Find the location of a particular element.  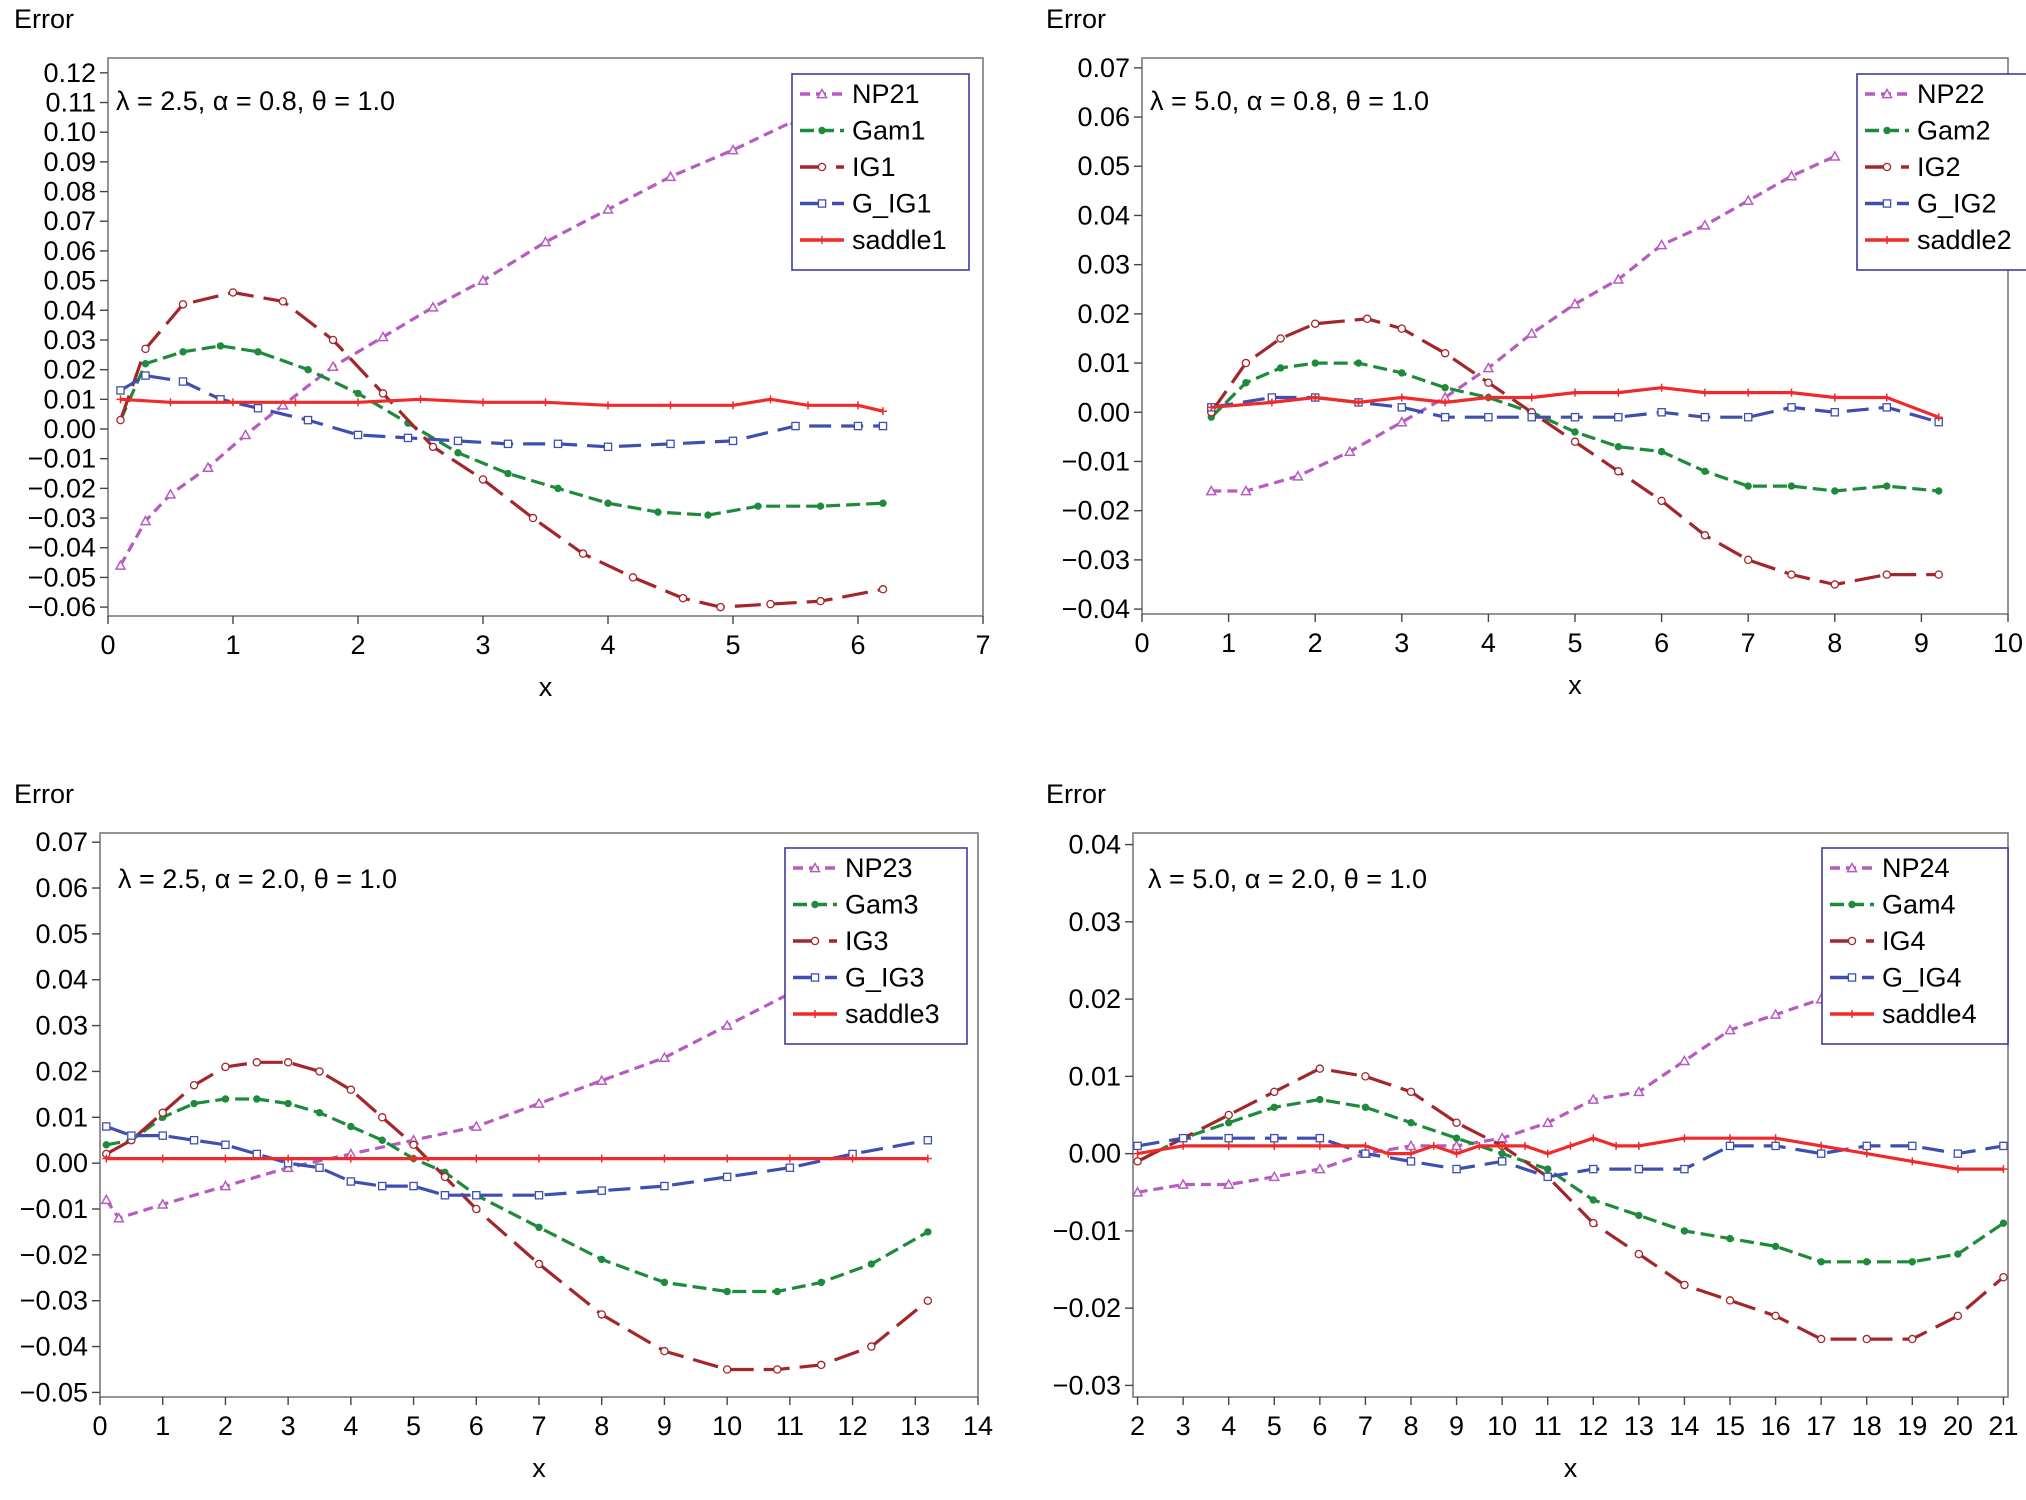

series-NP23 is located at coordinates (463, 1096).